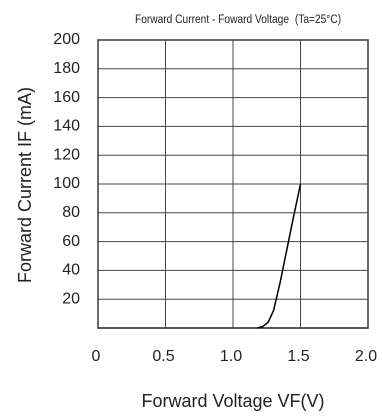  I want to click on x-axis-label: Forward Voltage VF(V), so click(232, 401).